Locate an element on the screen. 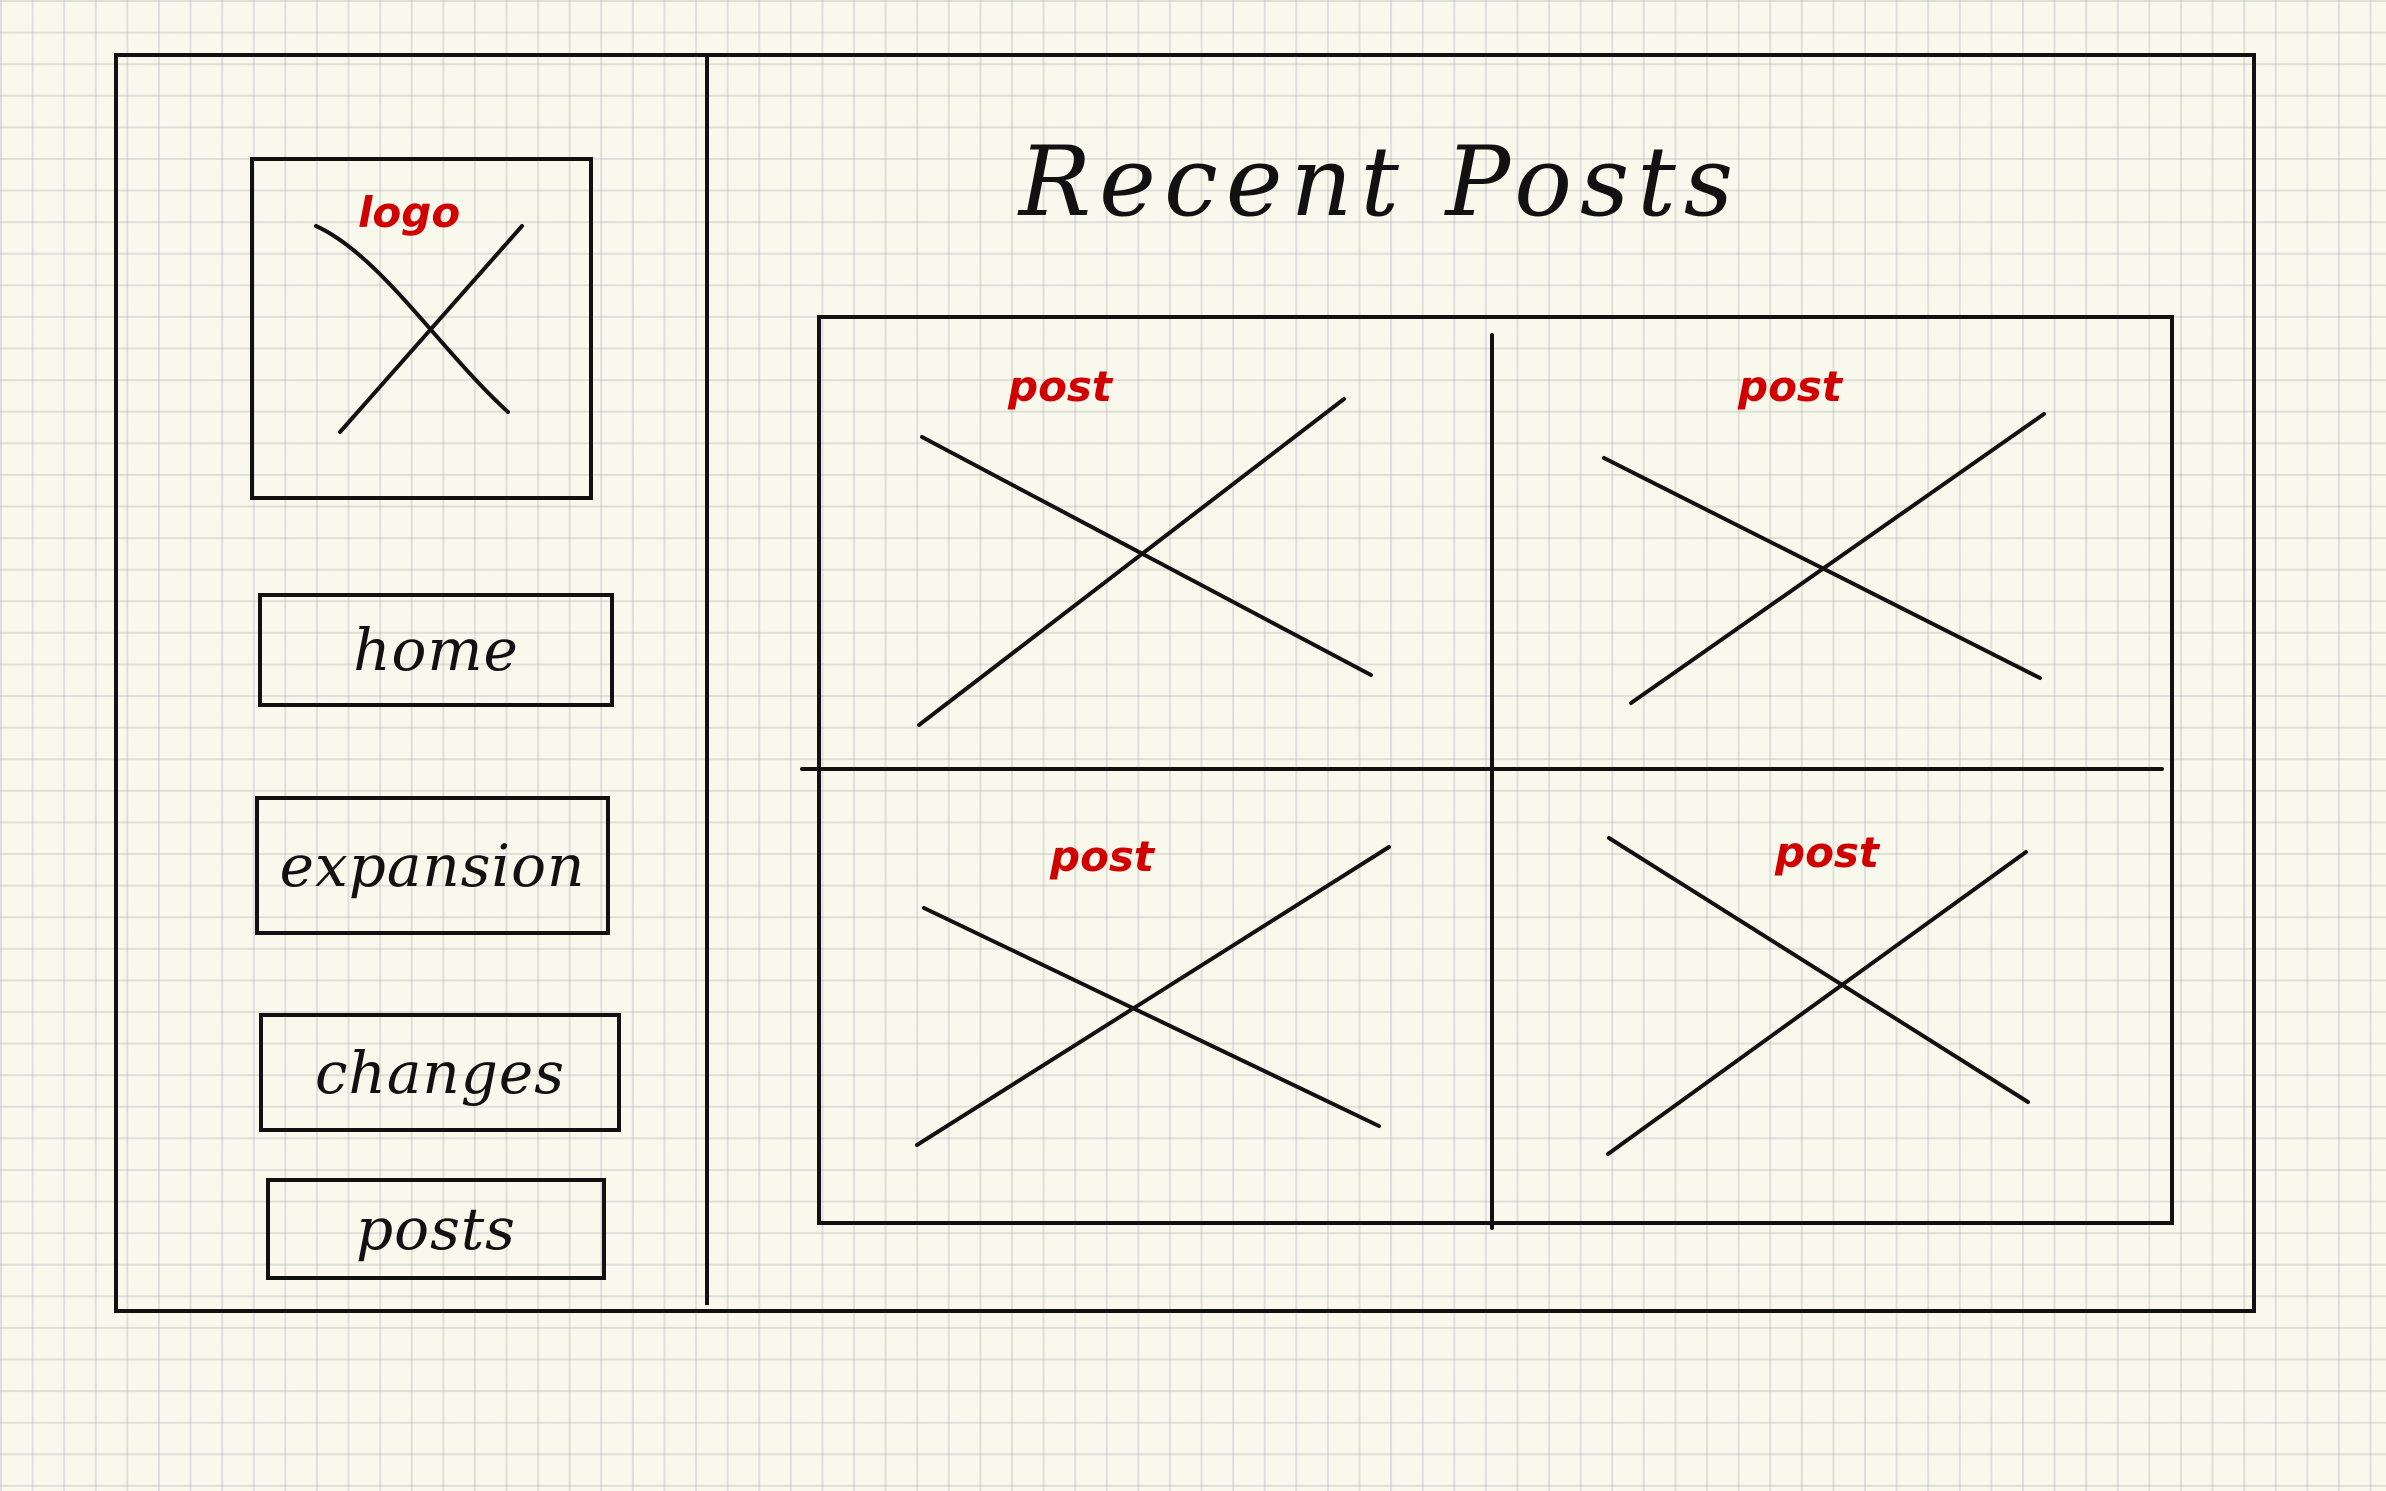 This screenshot has height=1491, width=2386. nav-expansion-button: expansion is located at coordinates (432, 865).